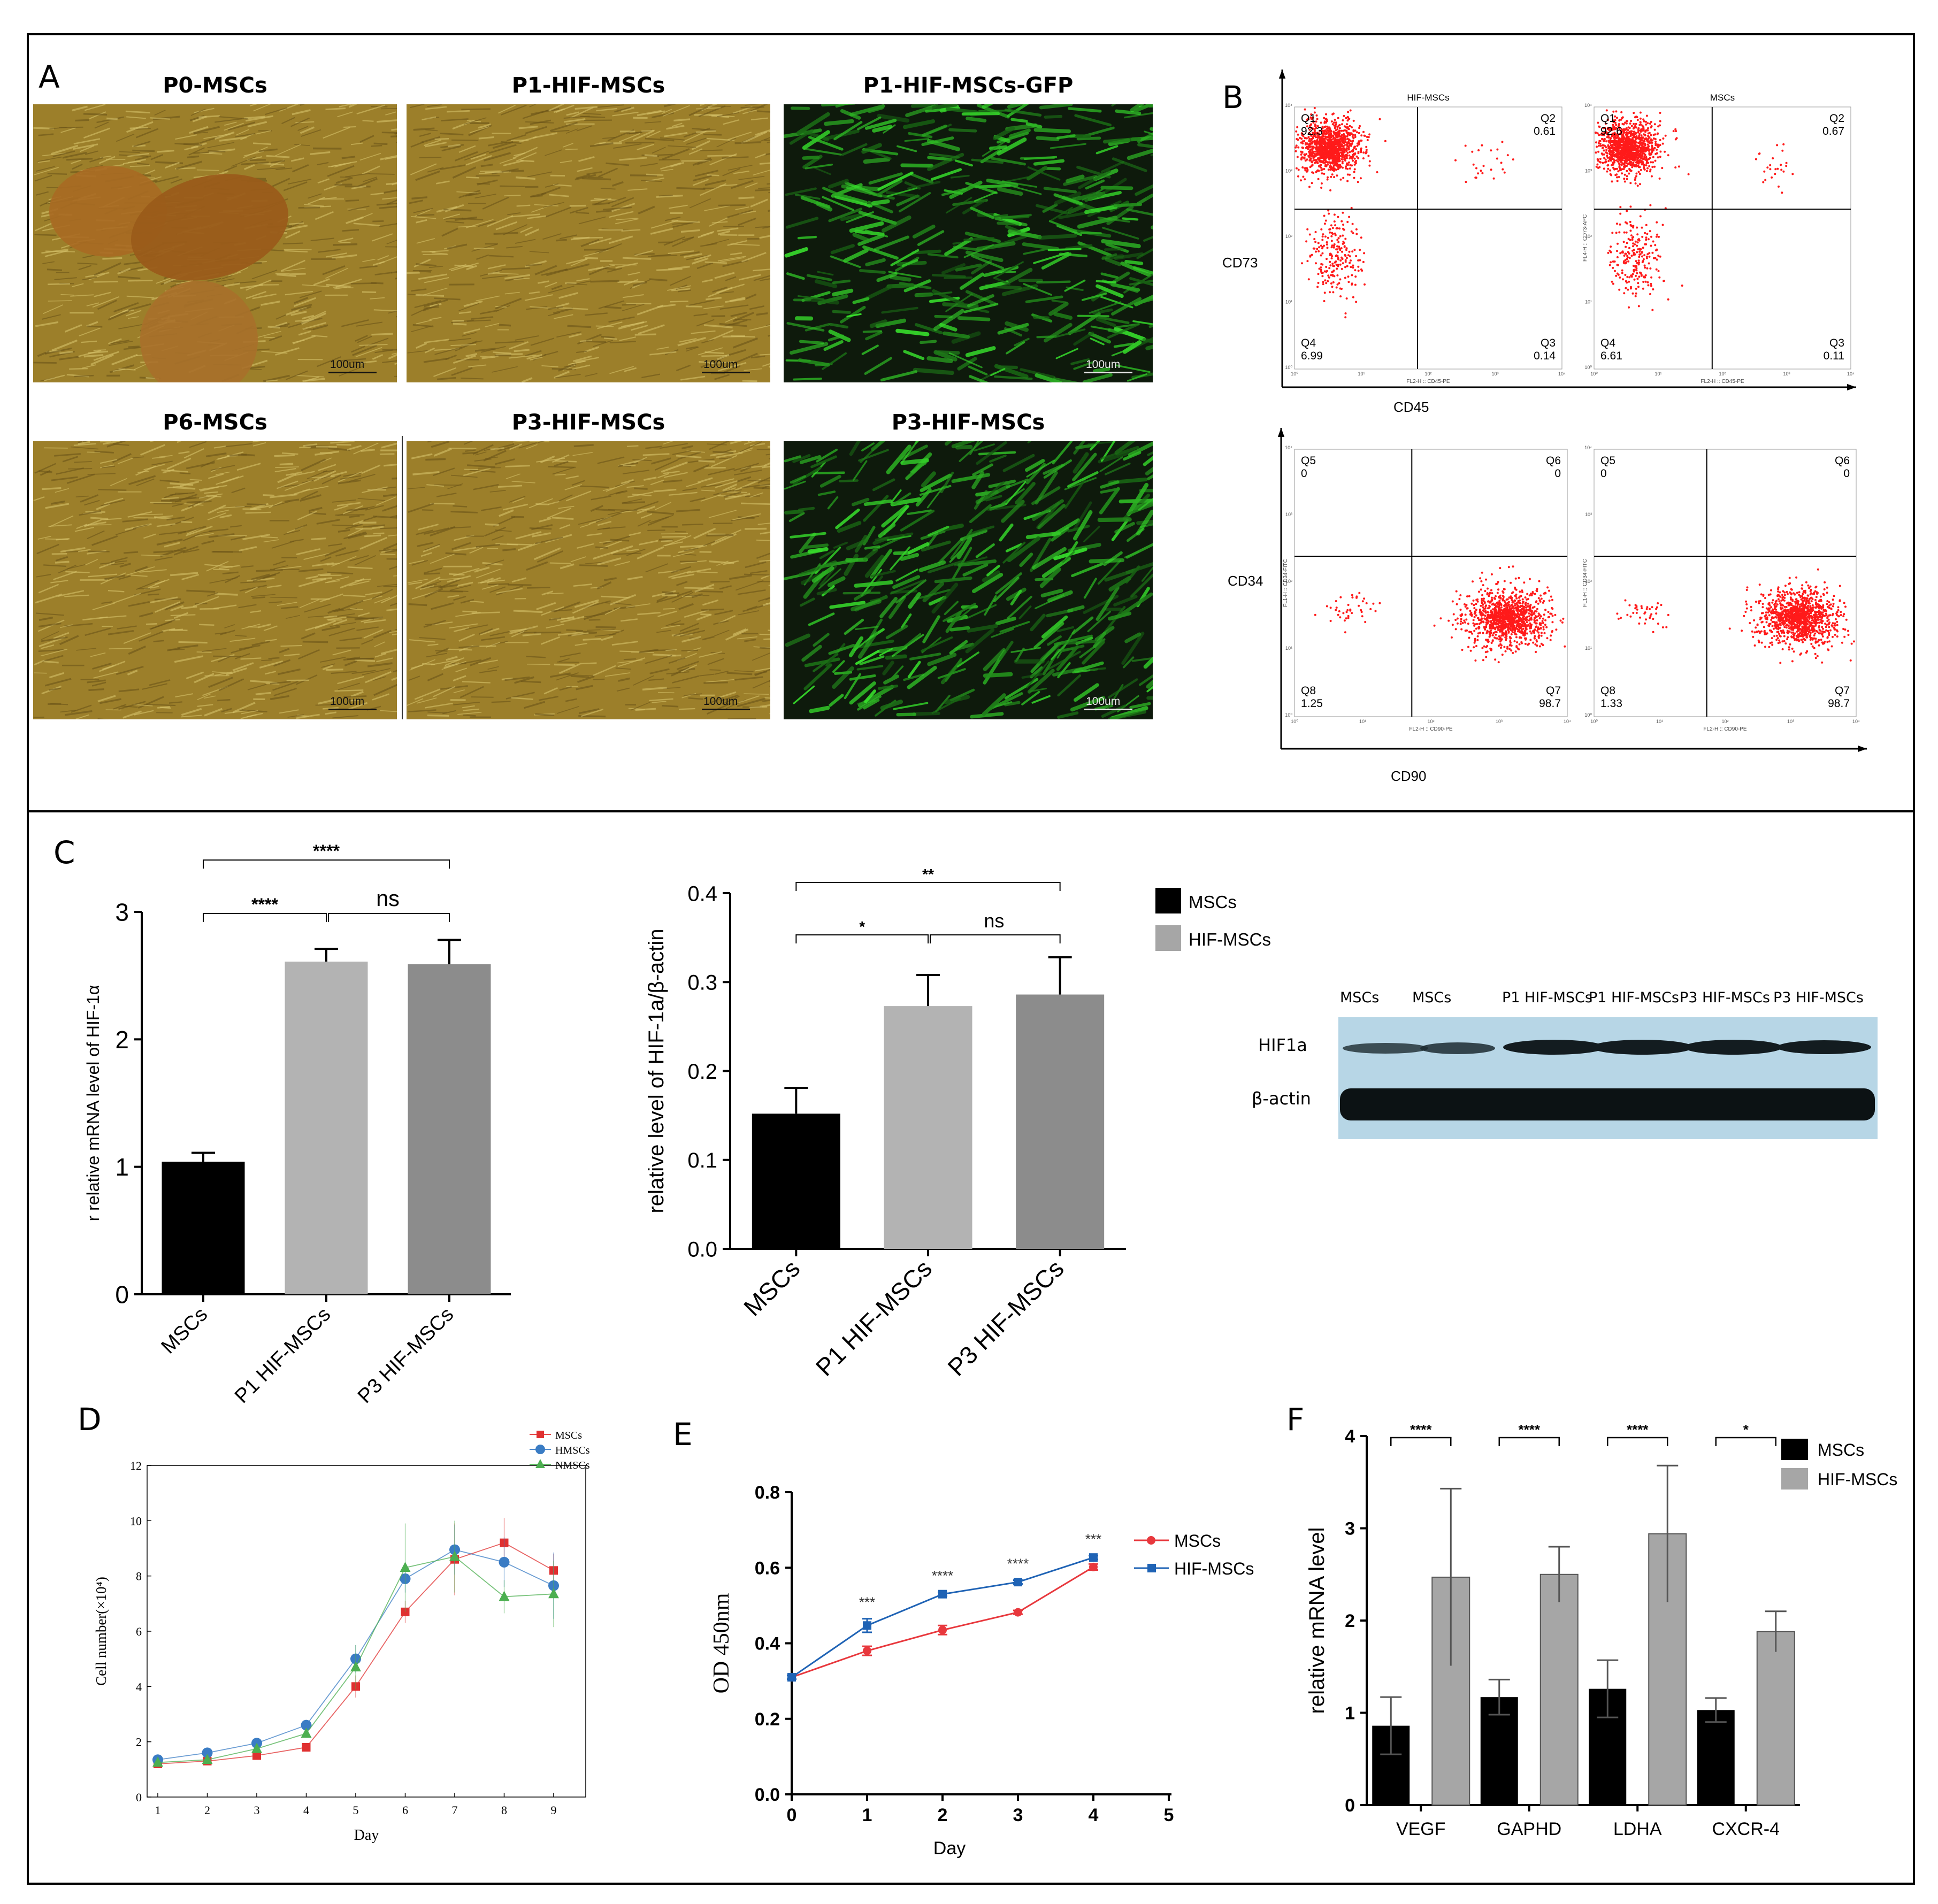 The width and height of the screenshot is (1938, 1904). Describe the element at coordinates (768, 1719) in the screenshot. I see `y-tick-label: 0.2` at that location.